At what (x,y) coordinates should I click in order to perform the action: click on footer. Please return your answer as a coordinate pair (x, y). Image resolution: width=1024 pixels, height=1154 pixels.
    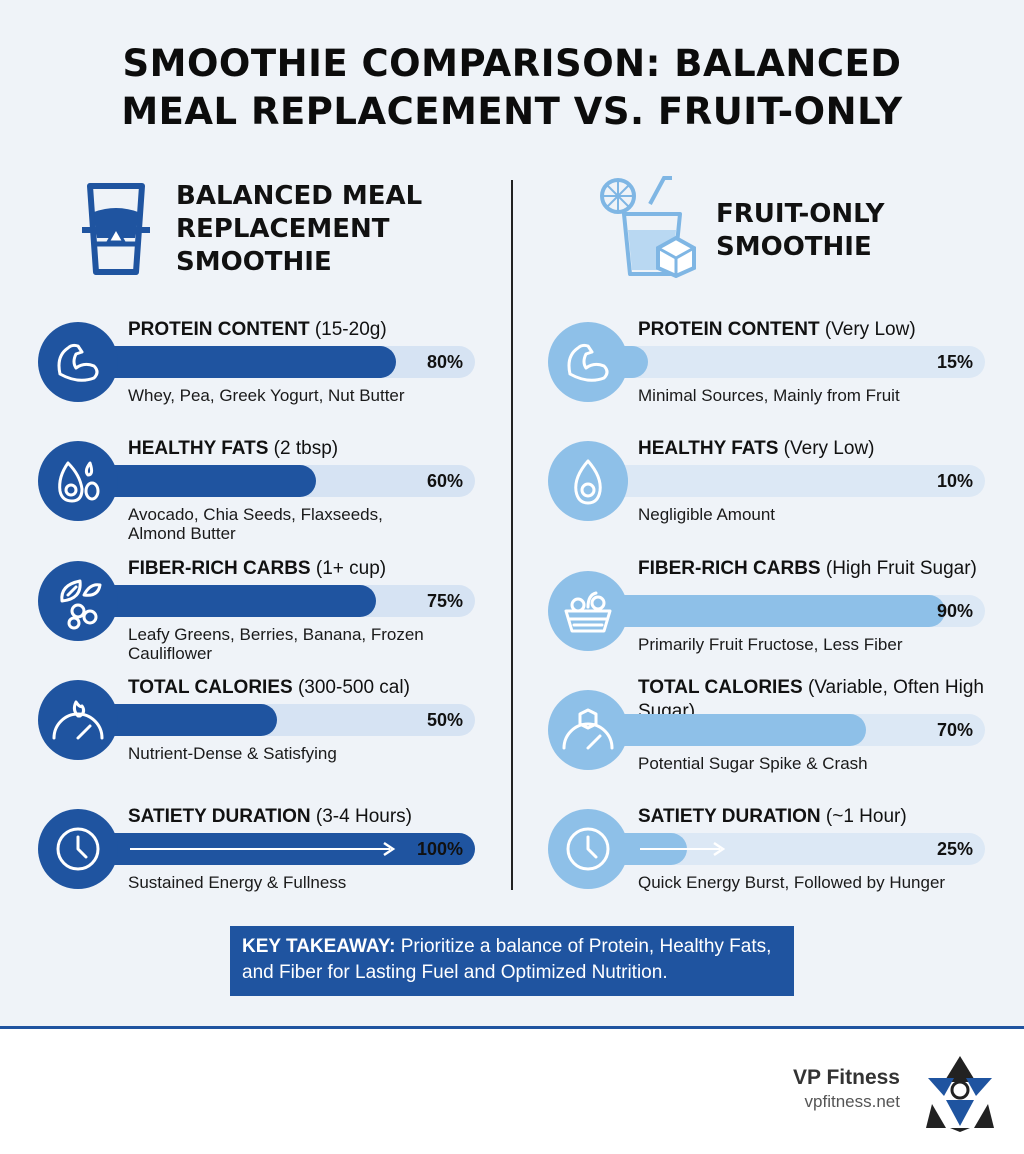
    Looking at the image, I should click on (512, 1090).